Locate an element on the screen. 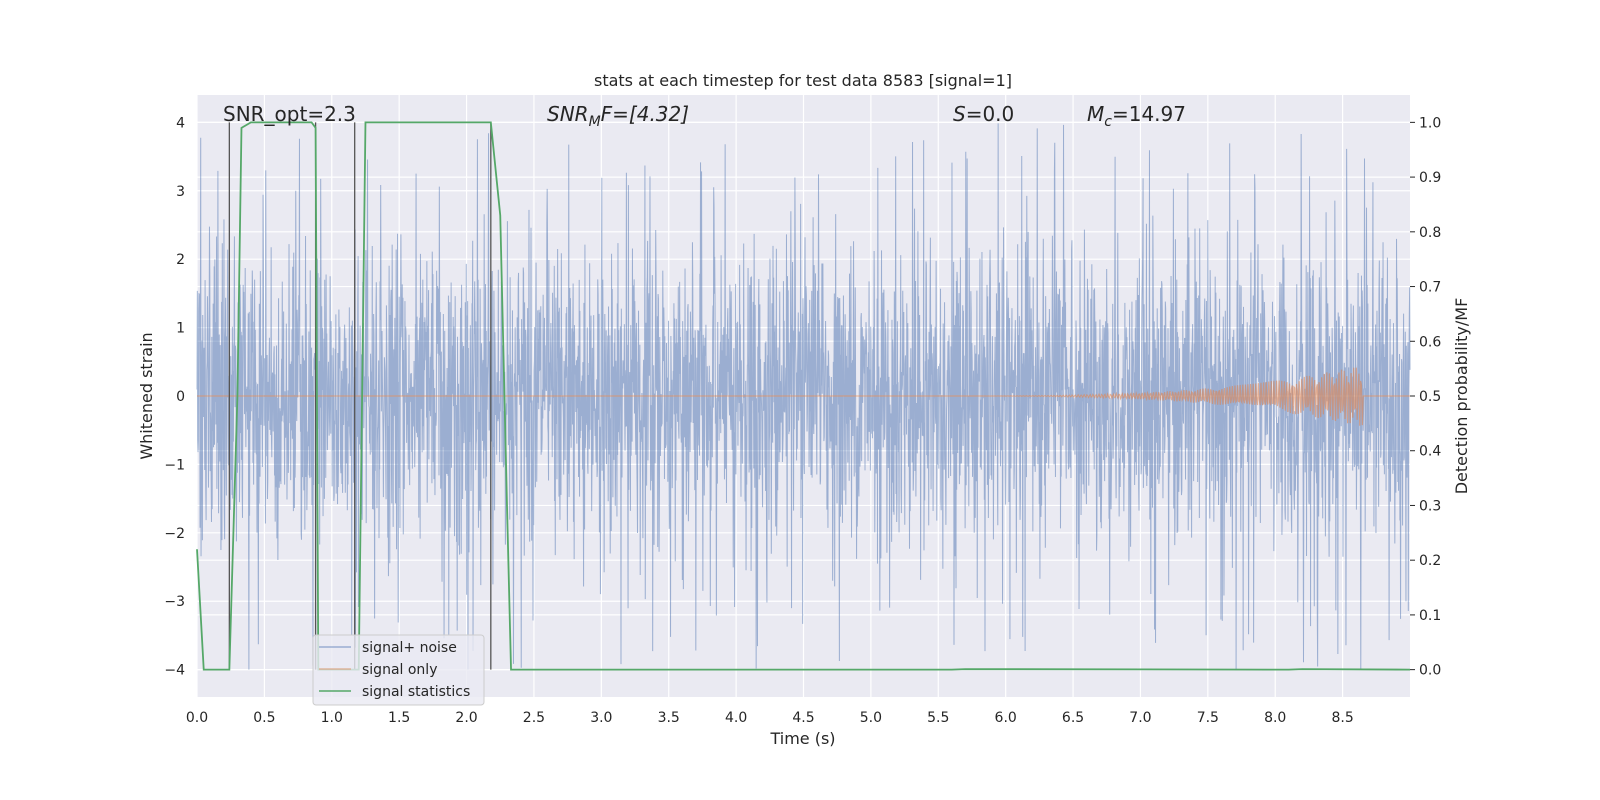  x-axis-label: Time (s) is located at coordinates (802, 738).